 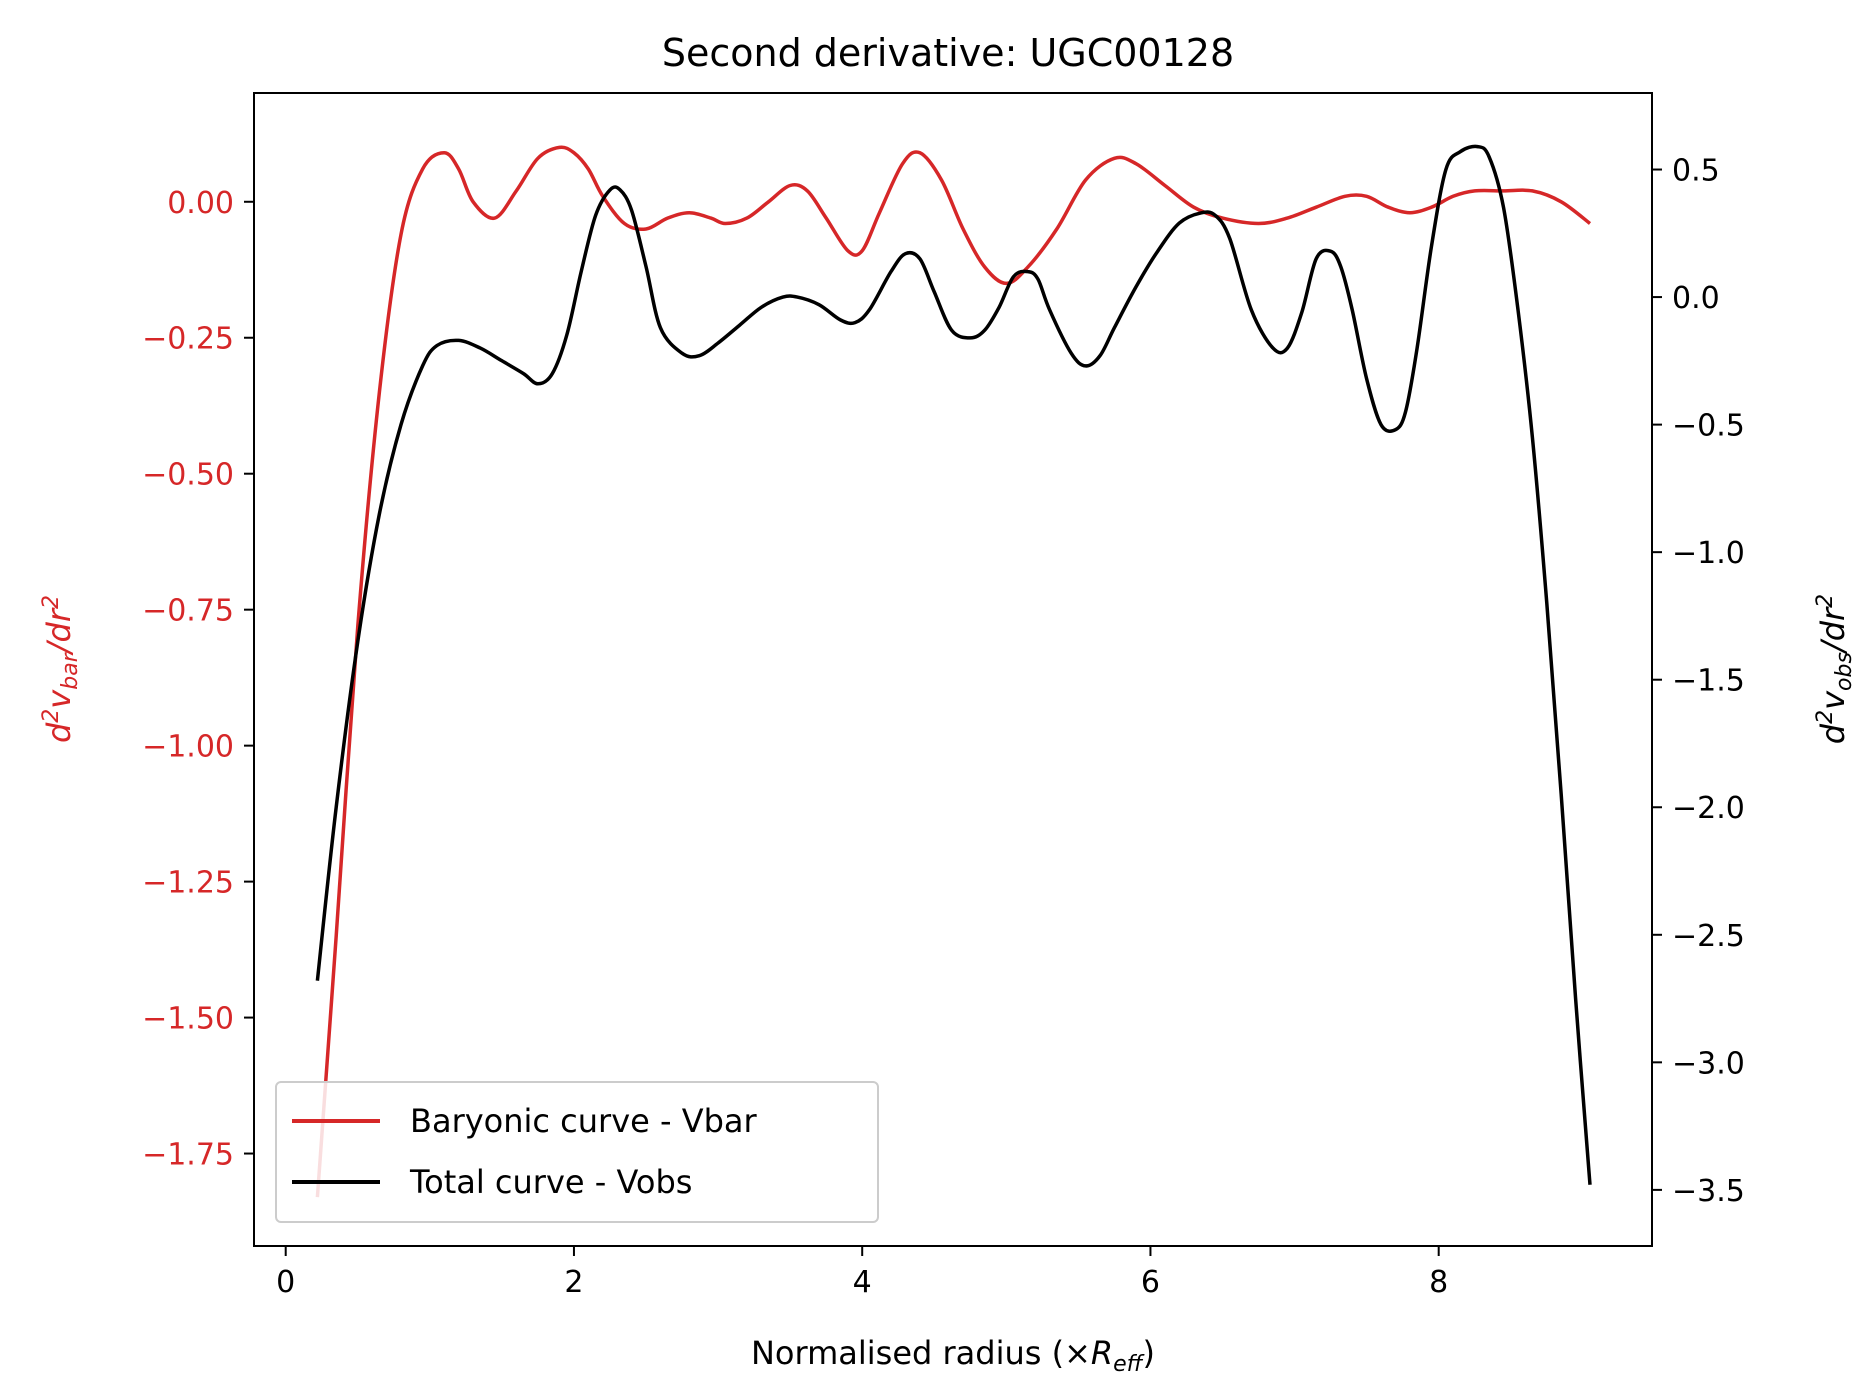 I want to click on legend-label-vobs: Total curve - Vobs, so click(x=550, y=1182).